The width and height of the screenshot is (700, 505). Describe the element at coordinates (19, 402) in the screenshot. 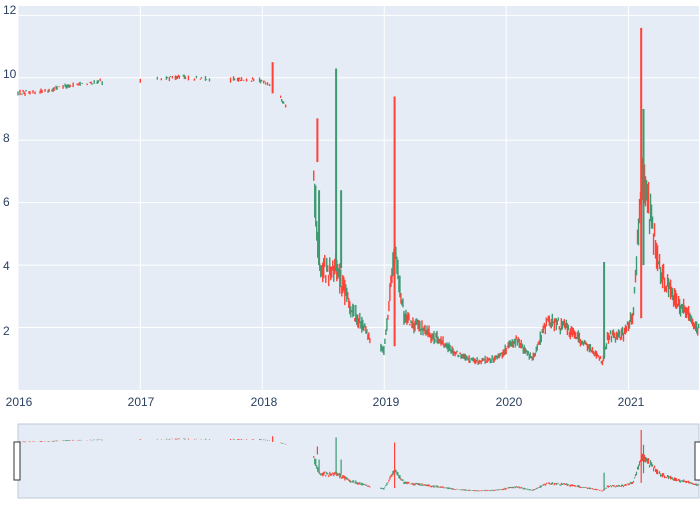

I see `x-tick-label: 2016` at that location.